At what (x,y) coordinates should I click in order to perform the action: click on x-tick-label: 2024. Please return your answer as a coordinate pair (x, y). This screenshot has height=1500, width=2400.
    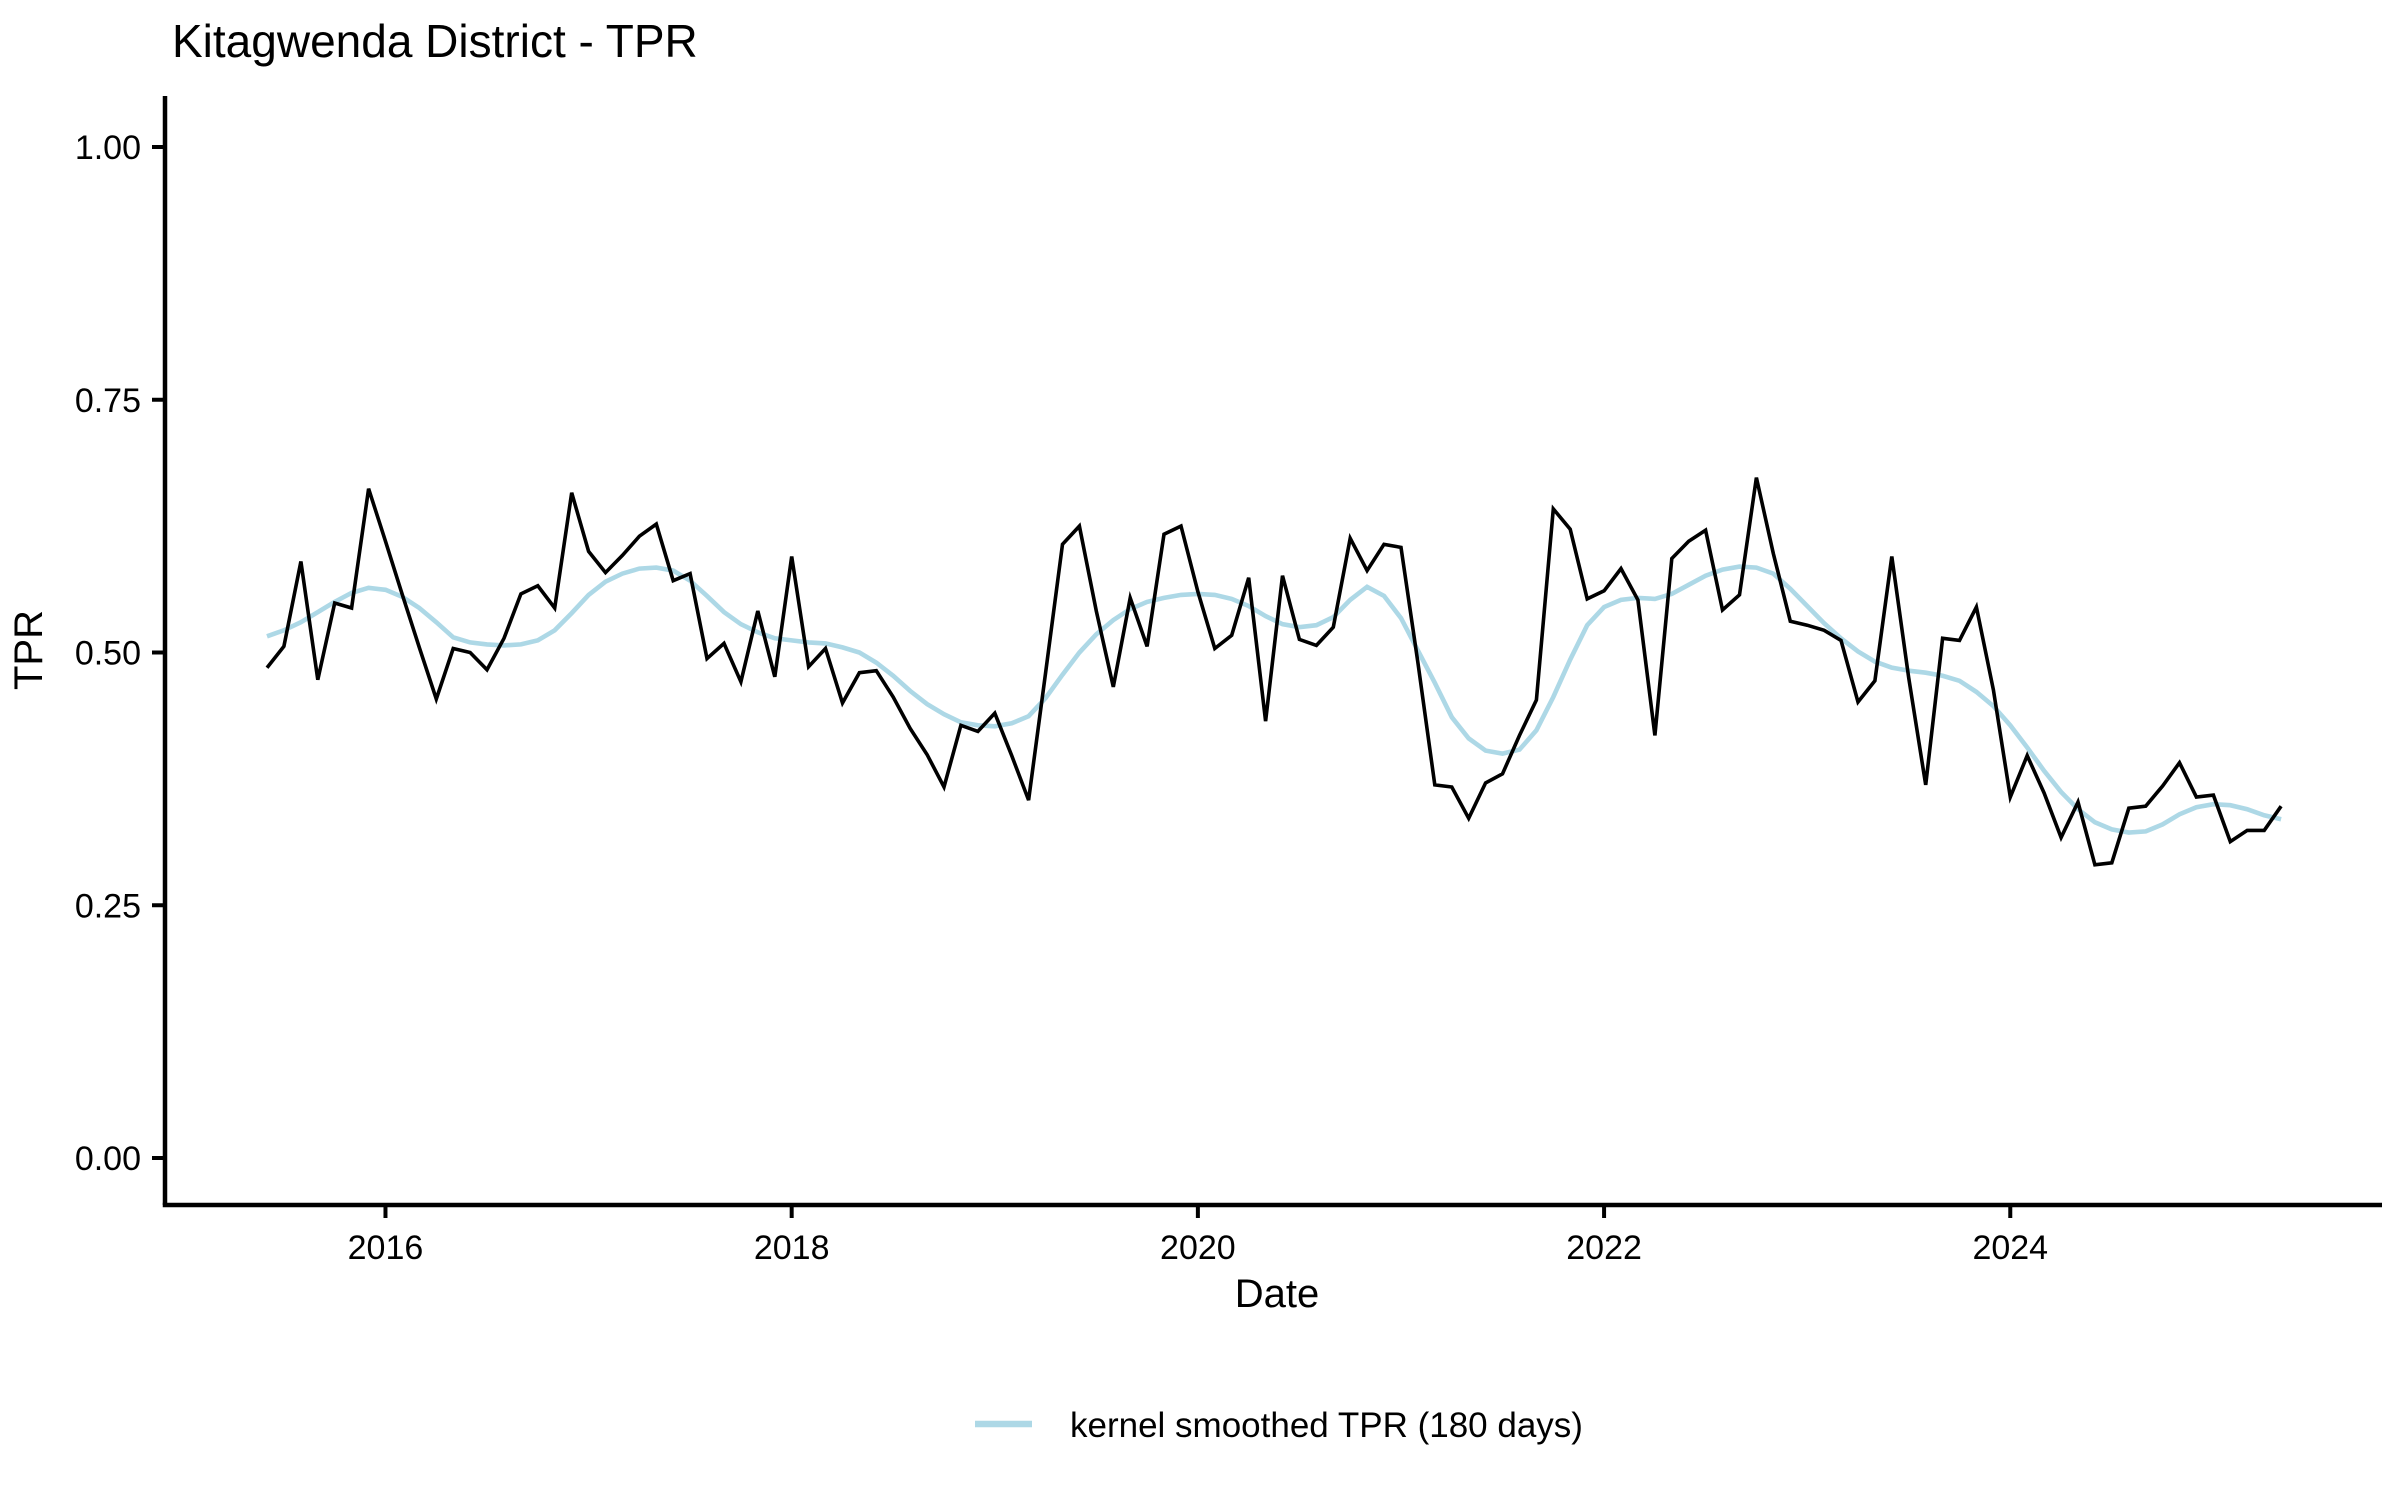
    Looking at the image, I should click on (2010, 1248).